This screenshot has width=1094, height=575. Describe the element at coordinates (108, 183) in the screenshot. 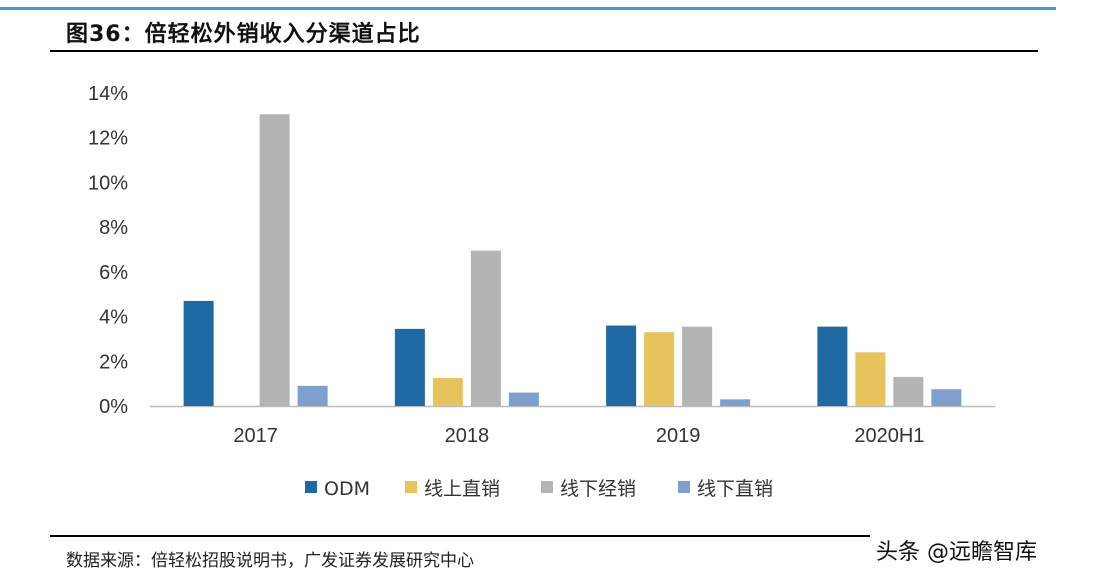

I see `y-tick-label: 10%` at that location.